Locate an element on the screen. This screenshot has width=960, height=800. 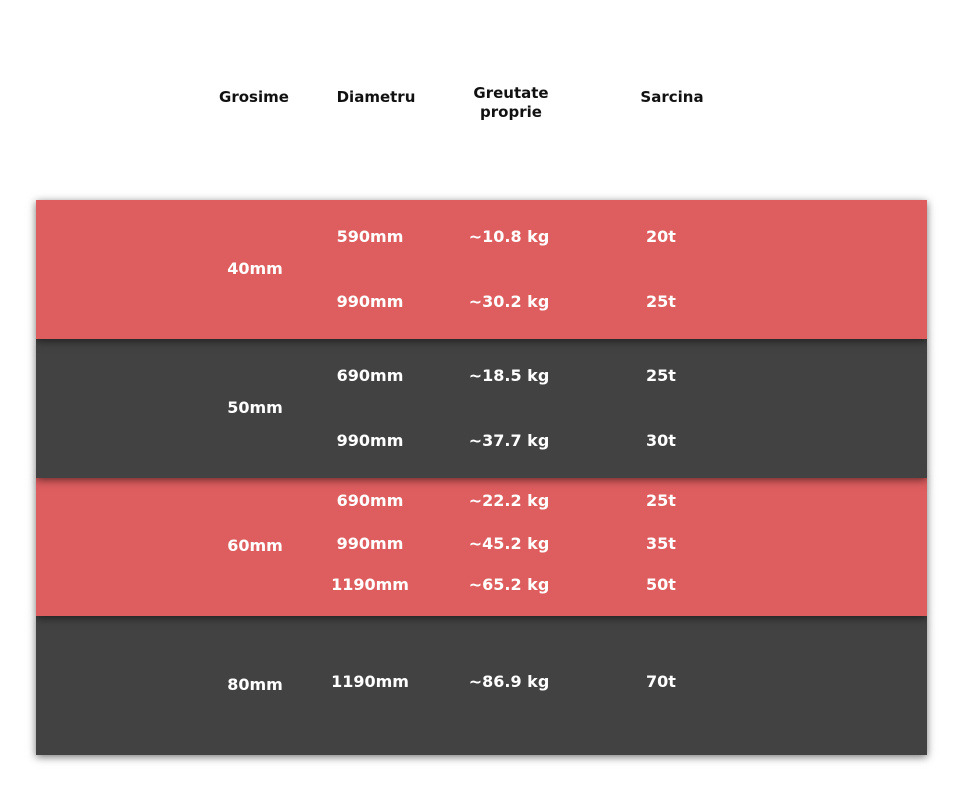
weight-cell: ~18.5 kg is located at coordinates (509, 375).